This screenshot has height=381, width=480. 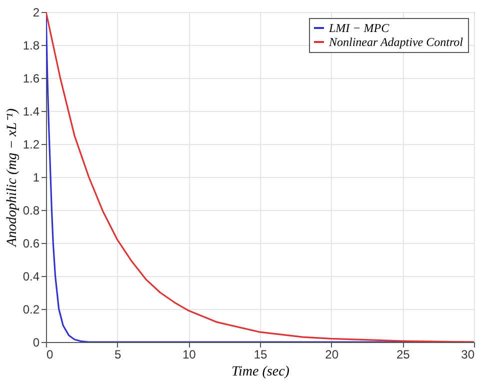 What do you see at coordinates (31, 79) in the screenshot?
I see `y-tick-label: 1.6` at bounding box center [31, 79].